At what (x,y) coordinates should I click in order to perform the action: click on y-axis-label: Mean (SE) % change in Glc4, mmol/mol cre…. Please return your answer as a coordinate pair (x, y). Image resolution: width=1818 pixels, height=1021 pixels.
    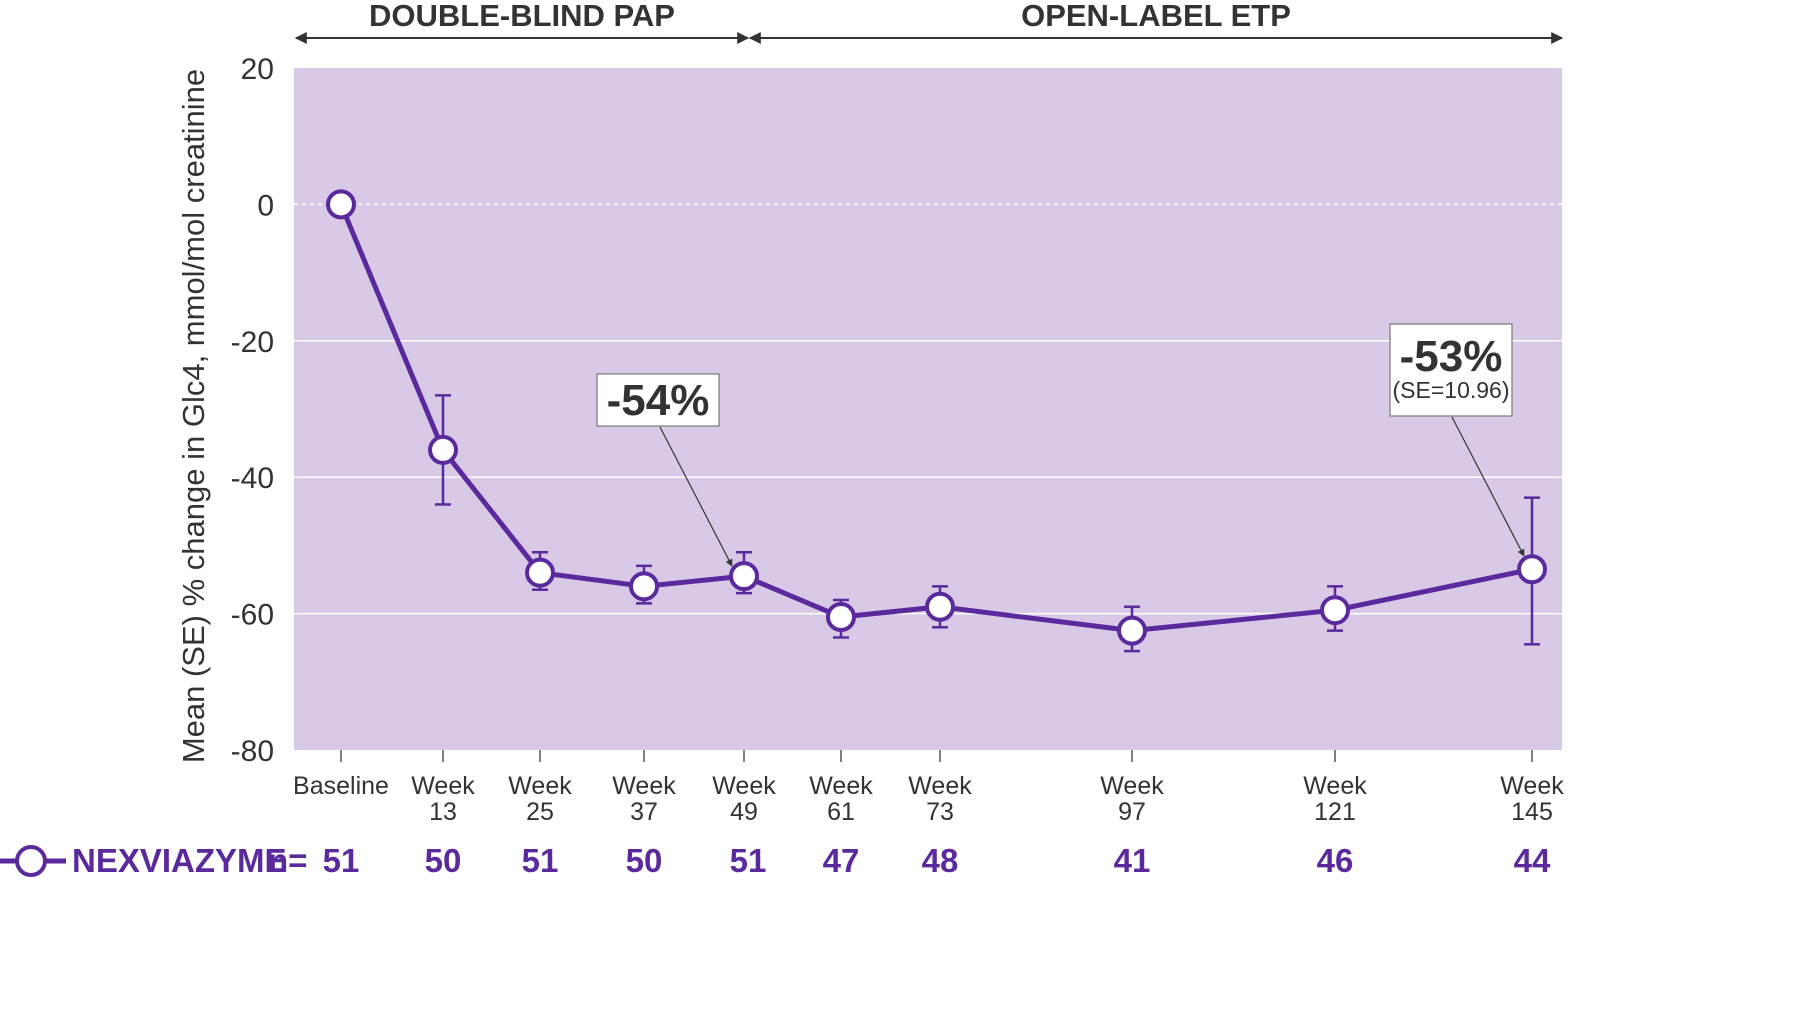
    Looking at the image, I should click on (193, 416).